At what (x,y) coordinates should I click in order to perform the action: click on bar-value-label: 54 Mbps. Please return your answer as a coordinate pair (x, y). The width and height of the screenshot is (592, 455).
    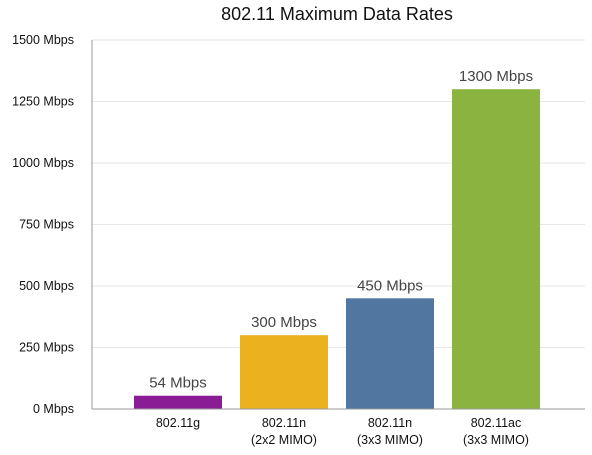
    Looking at the image, I should click on (178, 383).